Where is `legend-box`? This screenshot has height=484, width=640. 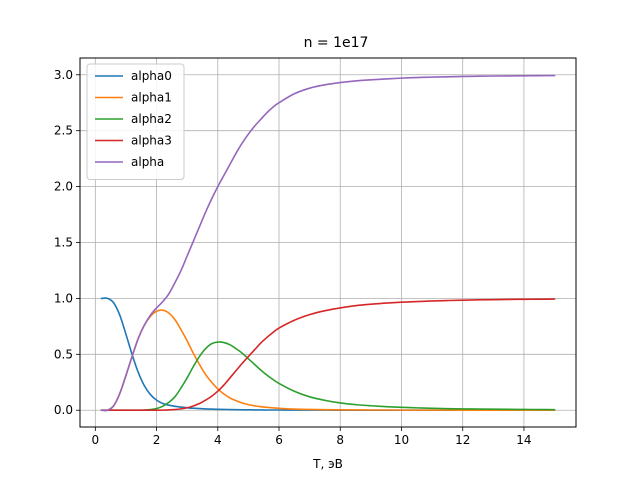
legend-box is located at coordinates (135, 121).